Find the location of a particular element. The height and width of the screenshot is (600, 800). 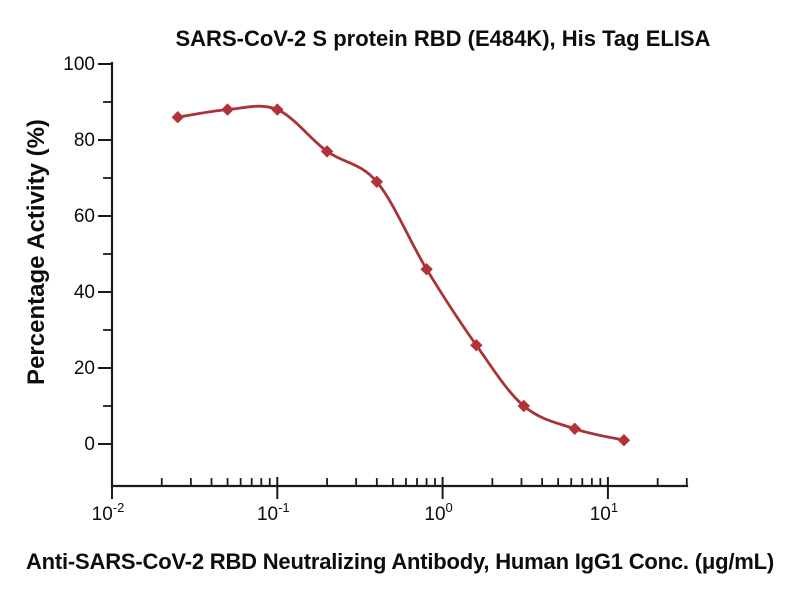

y-tick-label: 20 is located at coordinates (84, 368).